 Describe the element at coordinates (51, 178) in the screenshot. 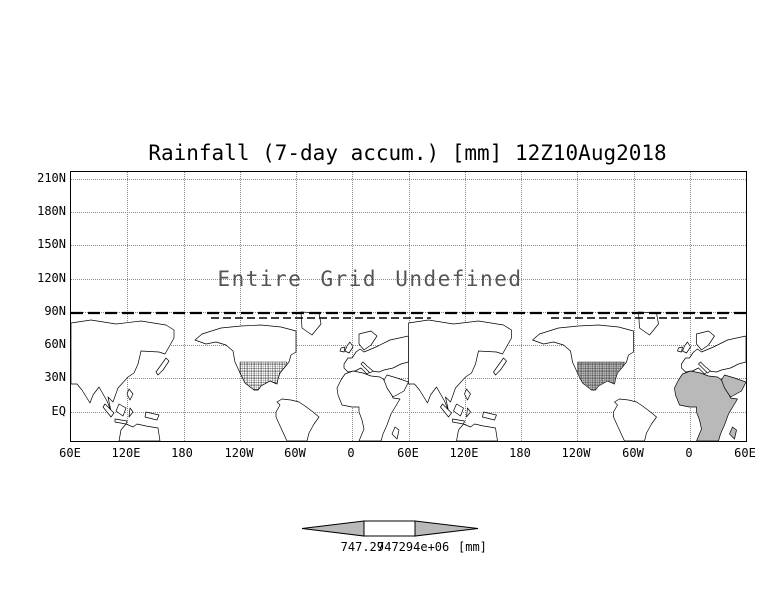

I see `y-axis-label: 210N` at that location.